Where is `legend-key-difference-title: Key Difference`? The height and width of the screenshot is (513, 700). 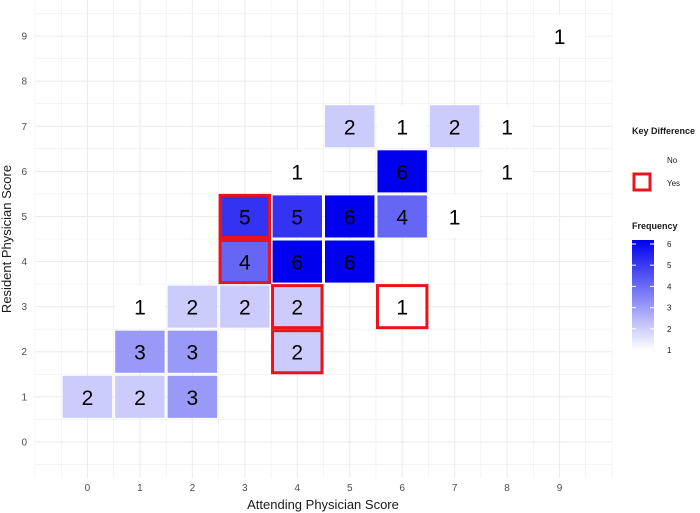 legend-key-difference-title: Key Difference is located at coordinates (663, 131).